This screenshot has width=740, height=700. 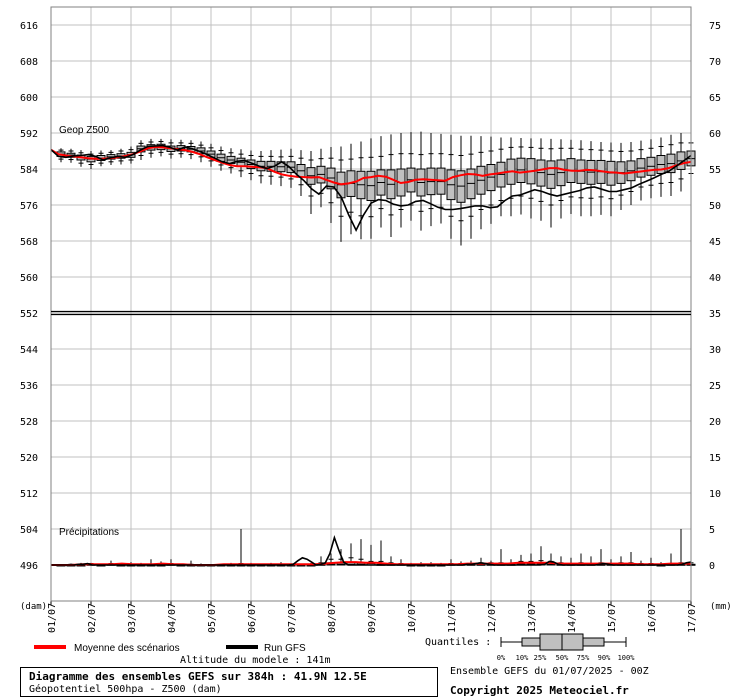 I want to click on left-tick-label: 536, so click(x=29, y=386).